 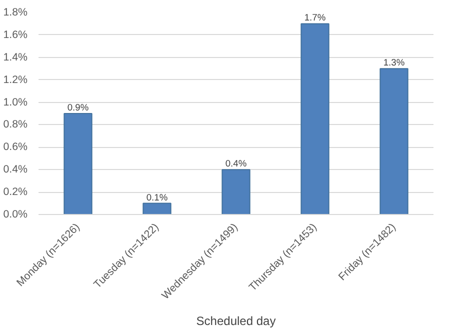 I want to click on y-tick-label: 0.8%, so click(x=15, y=124).